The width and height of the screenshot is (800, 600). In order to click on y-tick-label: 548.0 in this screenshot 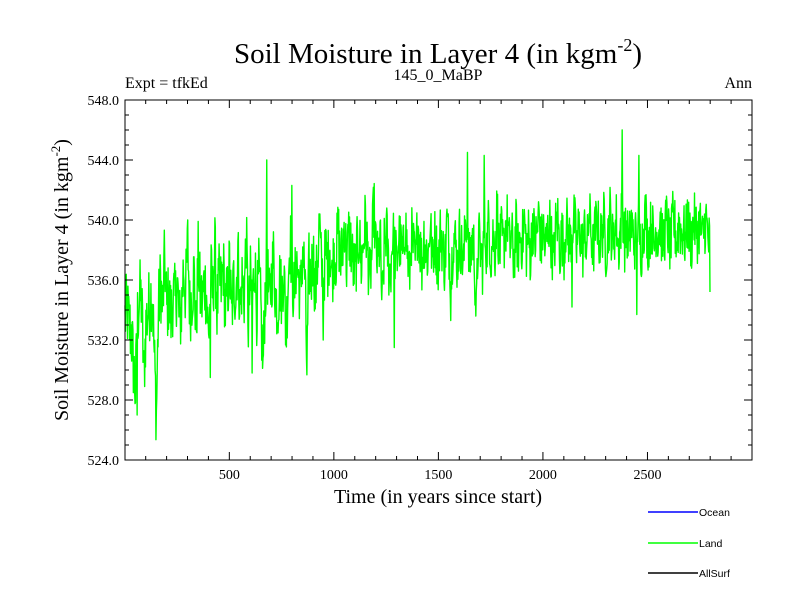, I will do `click(104, 101)`.